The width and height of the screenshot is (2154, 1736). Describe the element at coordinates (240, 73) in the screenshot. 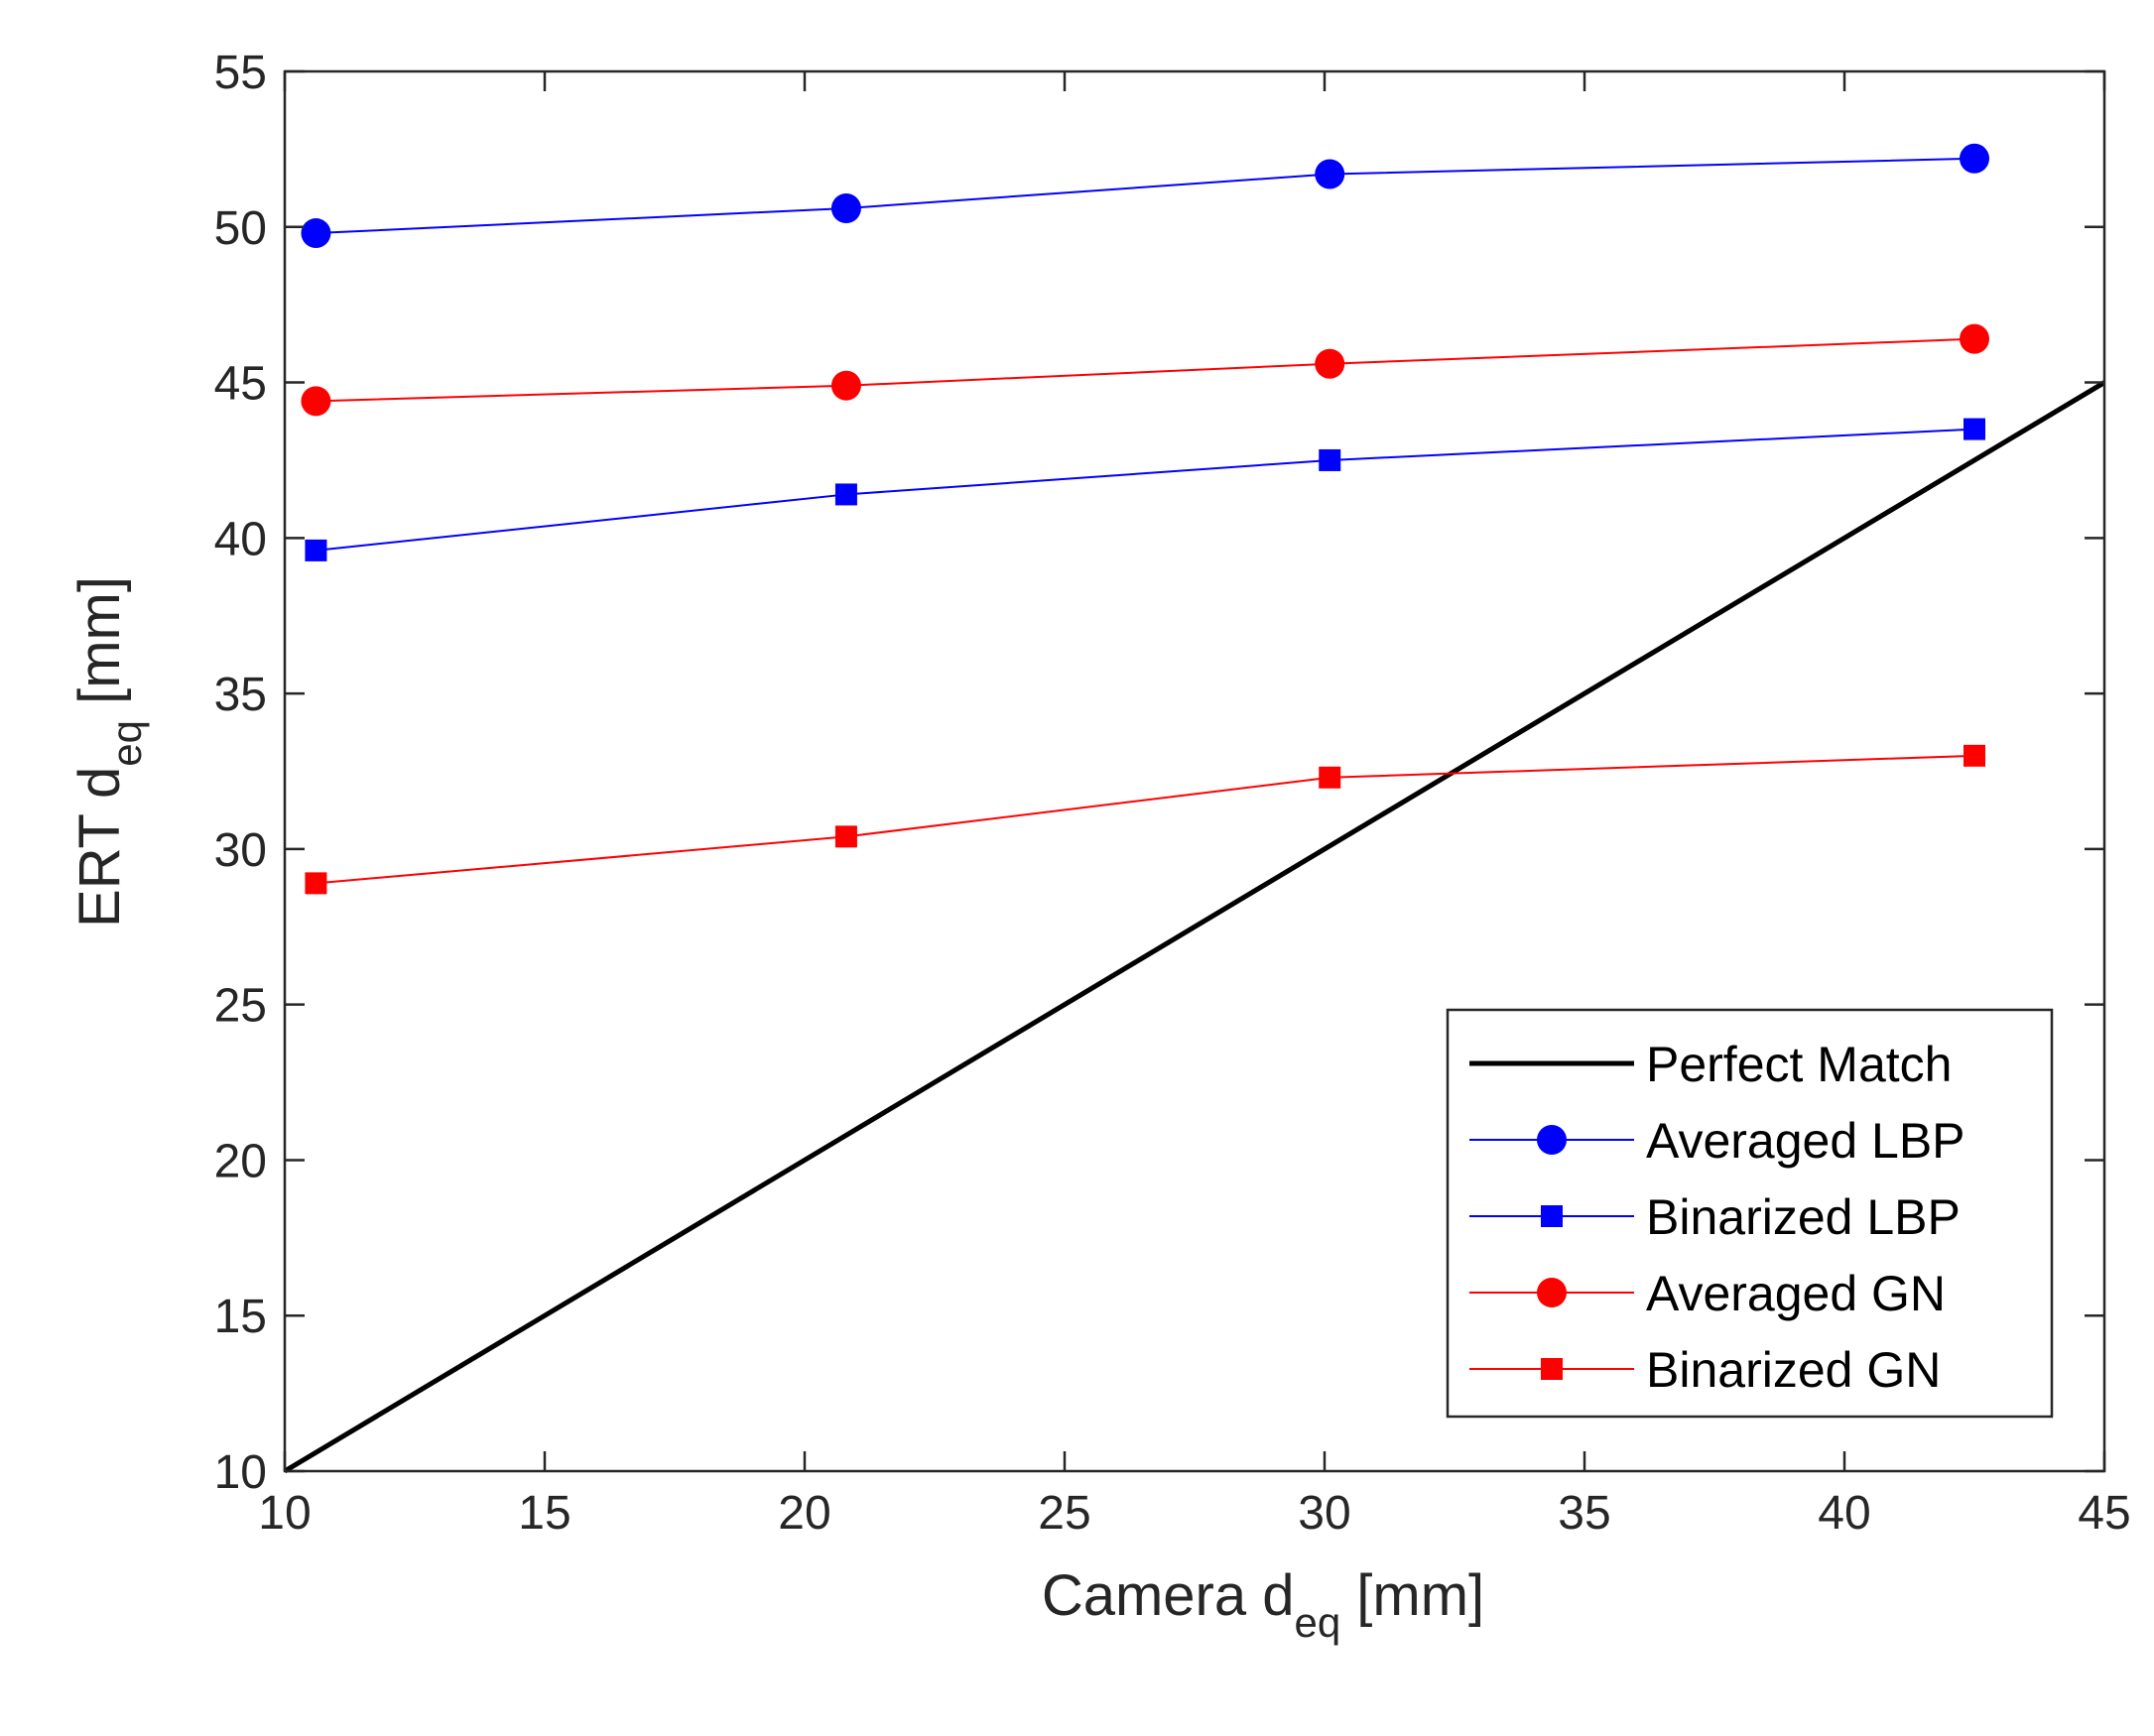

I see `y-tick-label: 55` at that location.